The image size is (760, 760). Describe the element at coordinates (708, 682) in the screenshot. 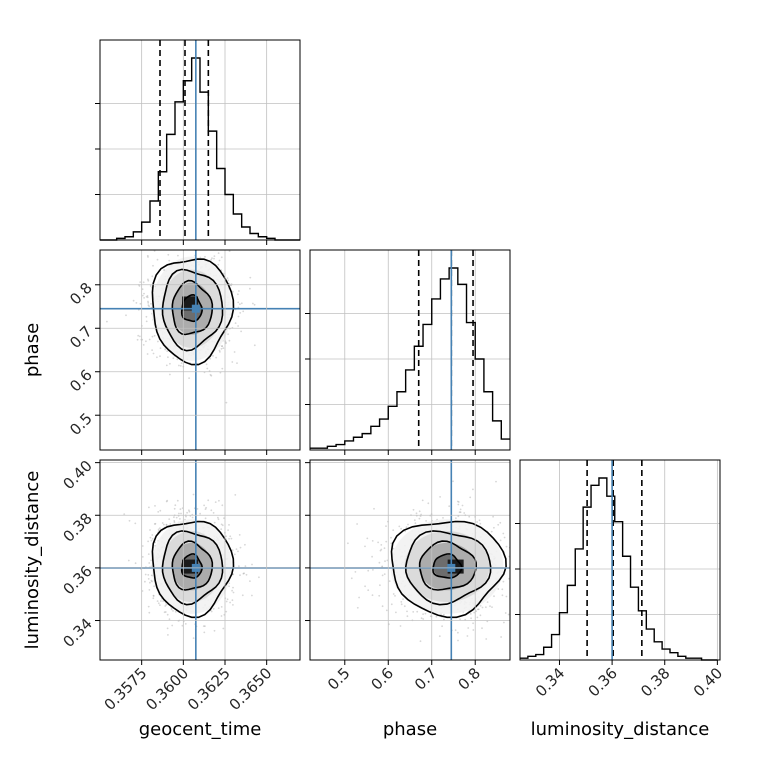

I see `xtick-label-luminosity-distance-3: 0.40` at that location.